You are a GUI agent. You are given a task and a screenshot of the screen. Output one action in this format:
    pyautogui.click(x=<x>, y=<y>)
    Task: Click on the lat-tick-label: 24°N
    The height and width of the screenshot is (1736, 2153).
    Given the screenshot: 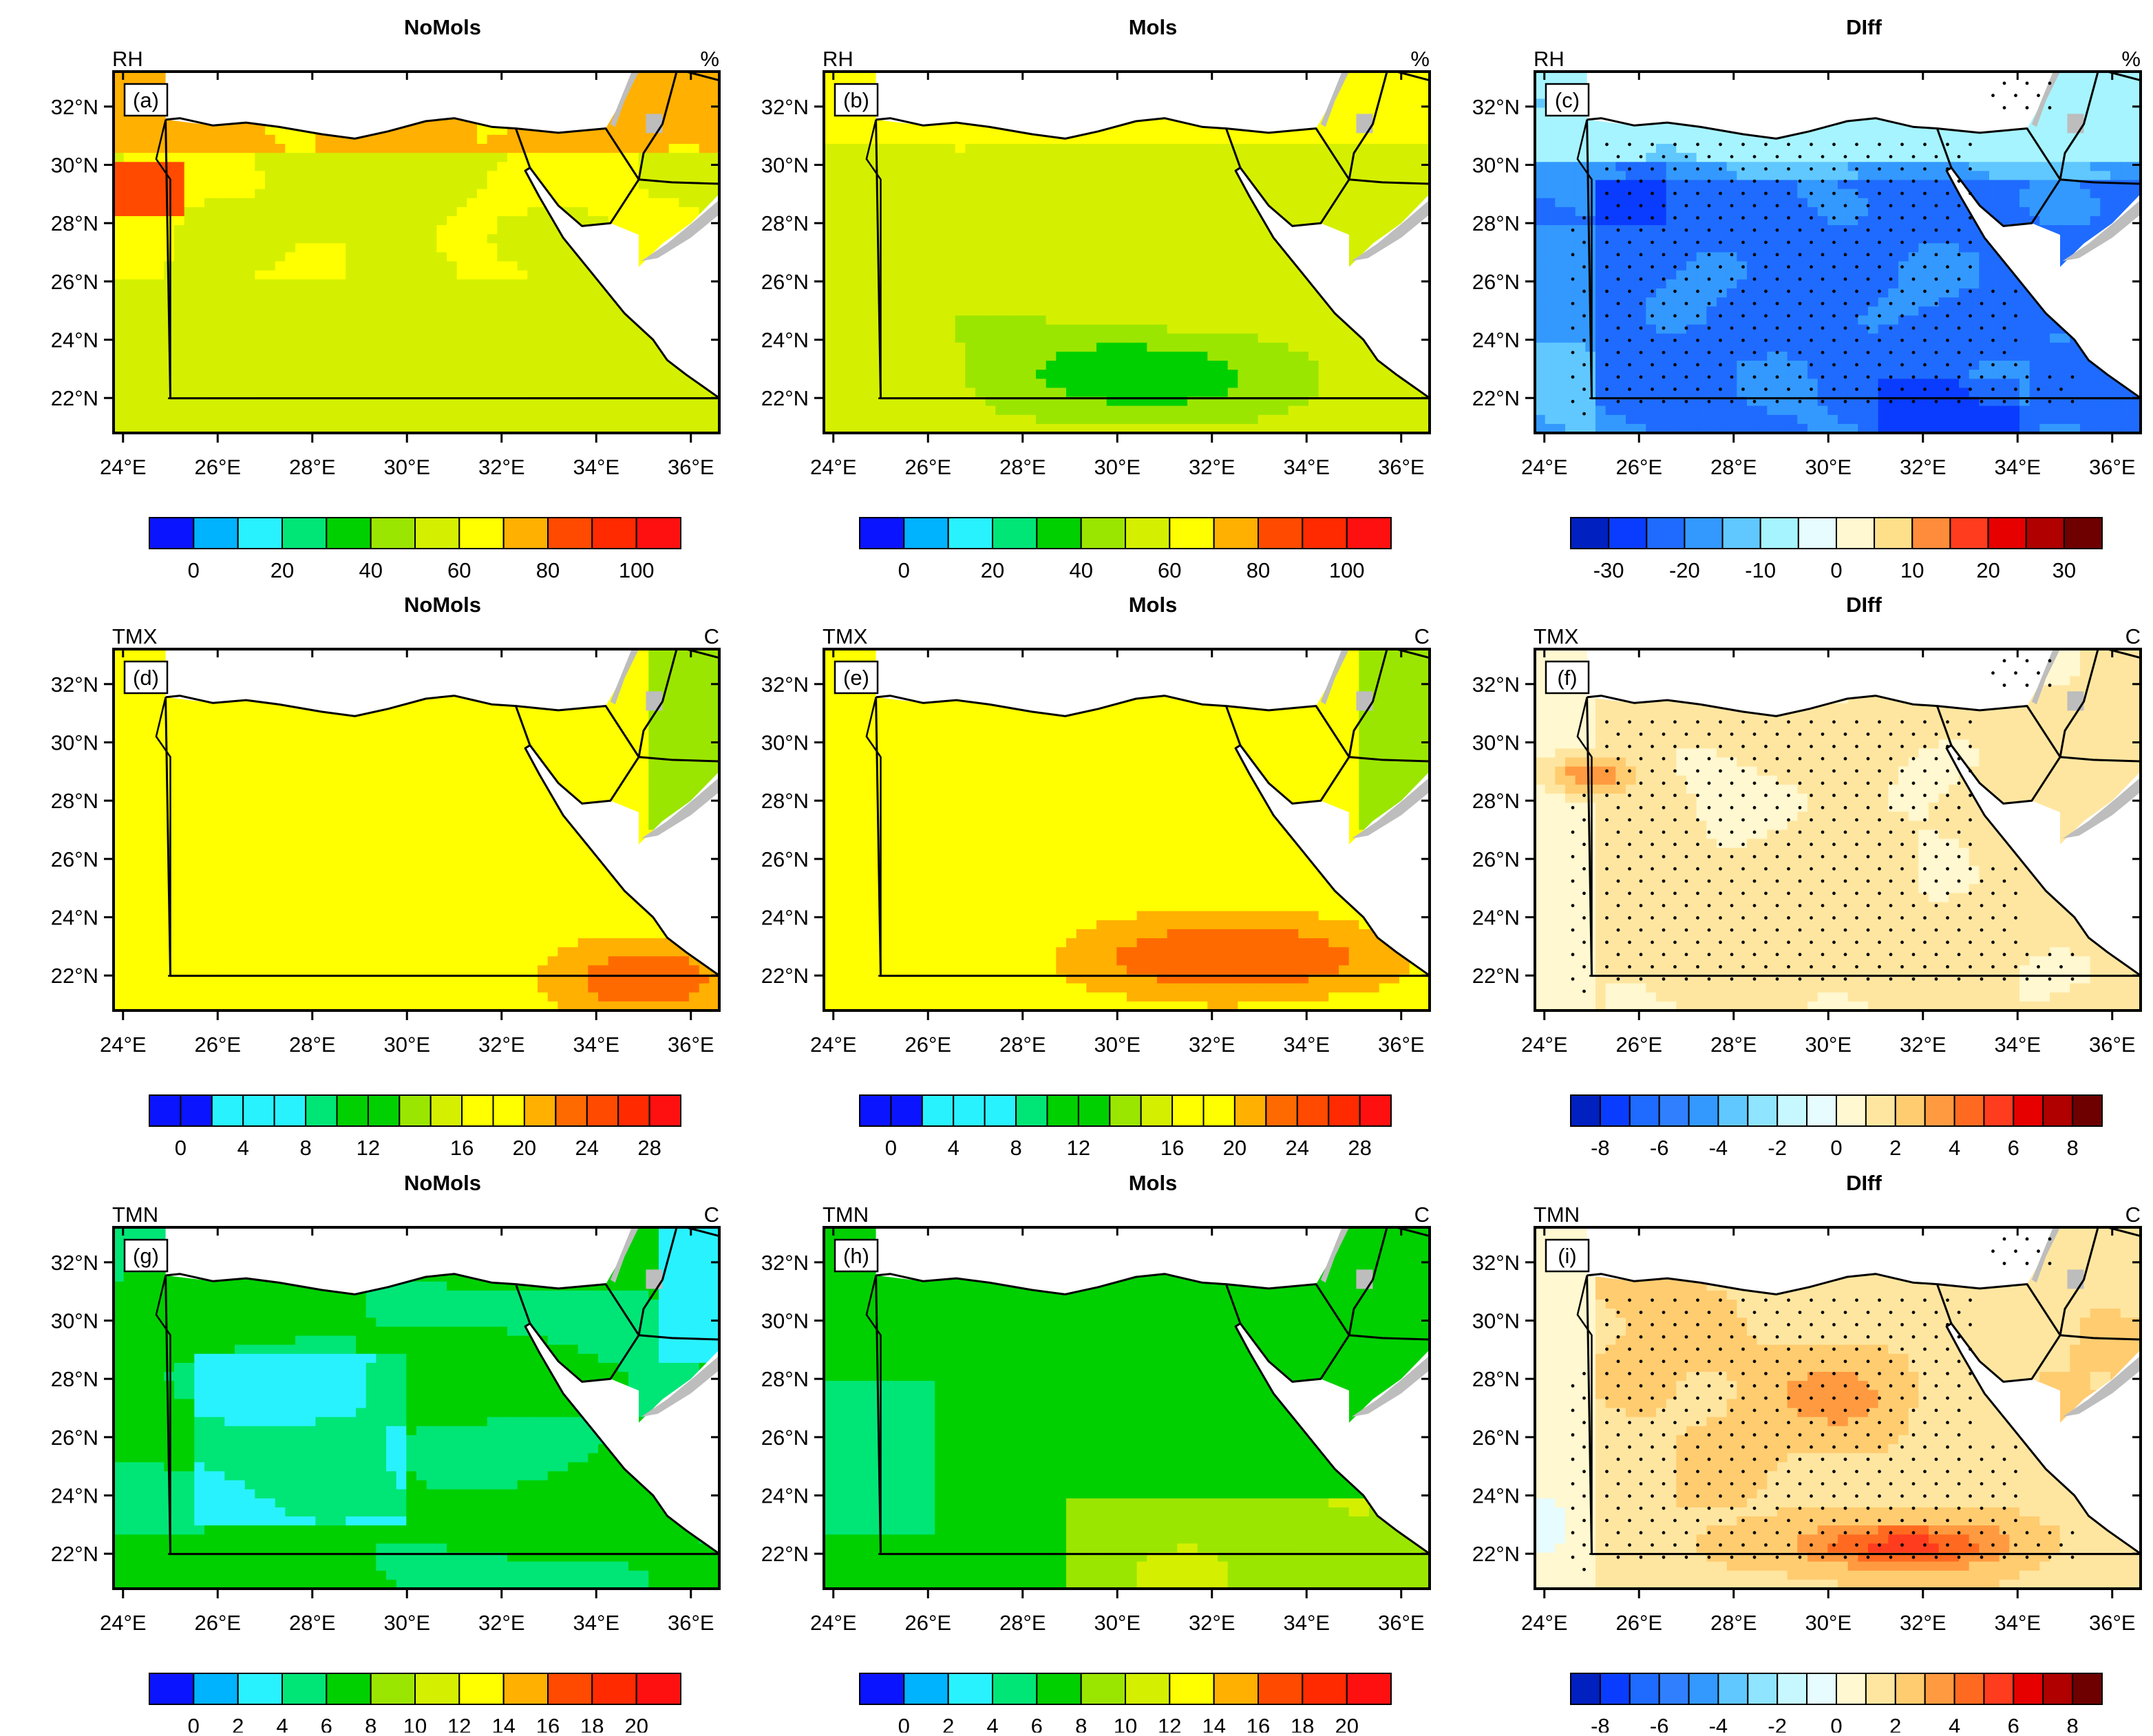 What is the action you would take?
    pyautogui.click(x=1496, y=340)
    